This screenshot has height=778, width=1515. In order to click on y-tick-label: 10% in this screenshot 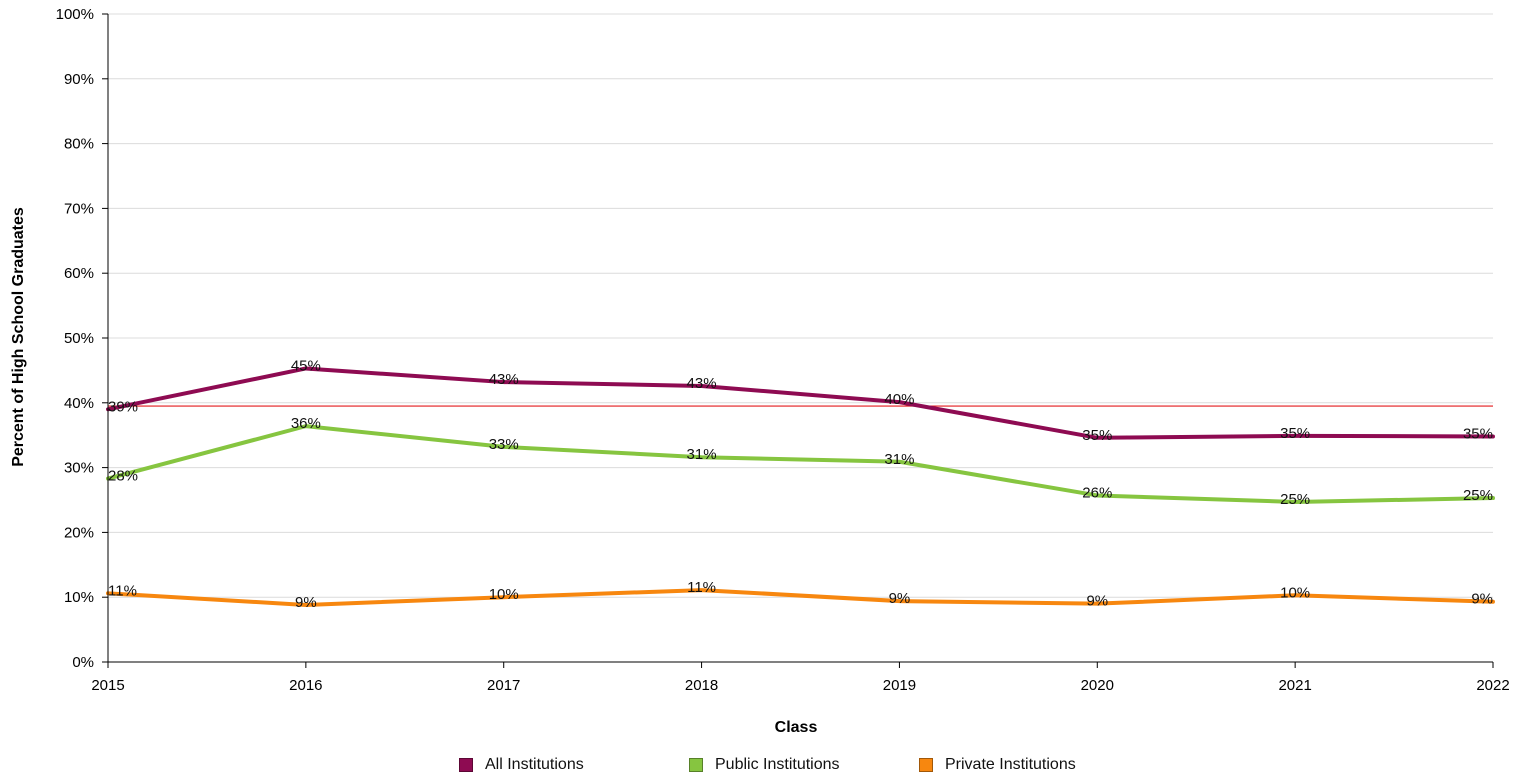, I will do `click(79, 597)`.